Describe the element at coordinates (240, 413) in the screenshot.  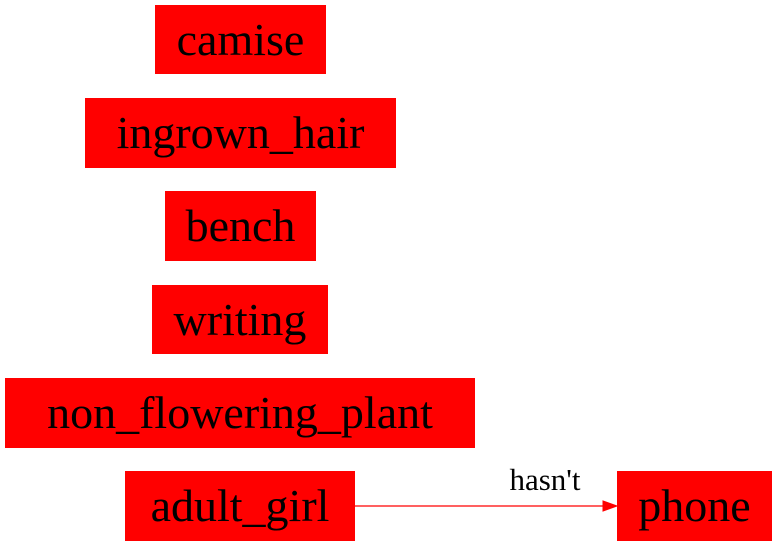
I see `node-non-flowering-plant: non_flowering_plant` at that location.